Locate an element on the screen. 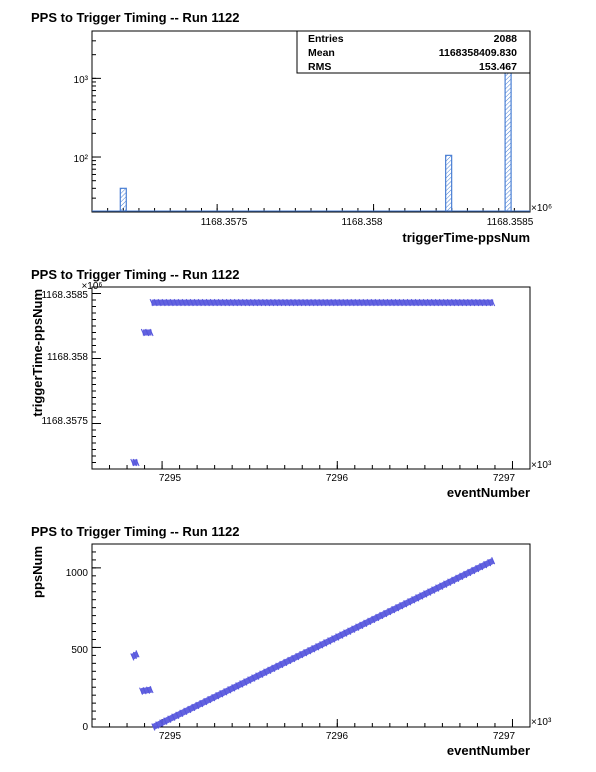 Image resolution: width=596 pixels, height=772 pixels. stats-label-rms: RMS is located at coordinates (319, 67).